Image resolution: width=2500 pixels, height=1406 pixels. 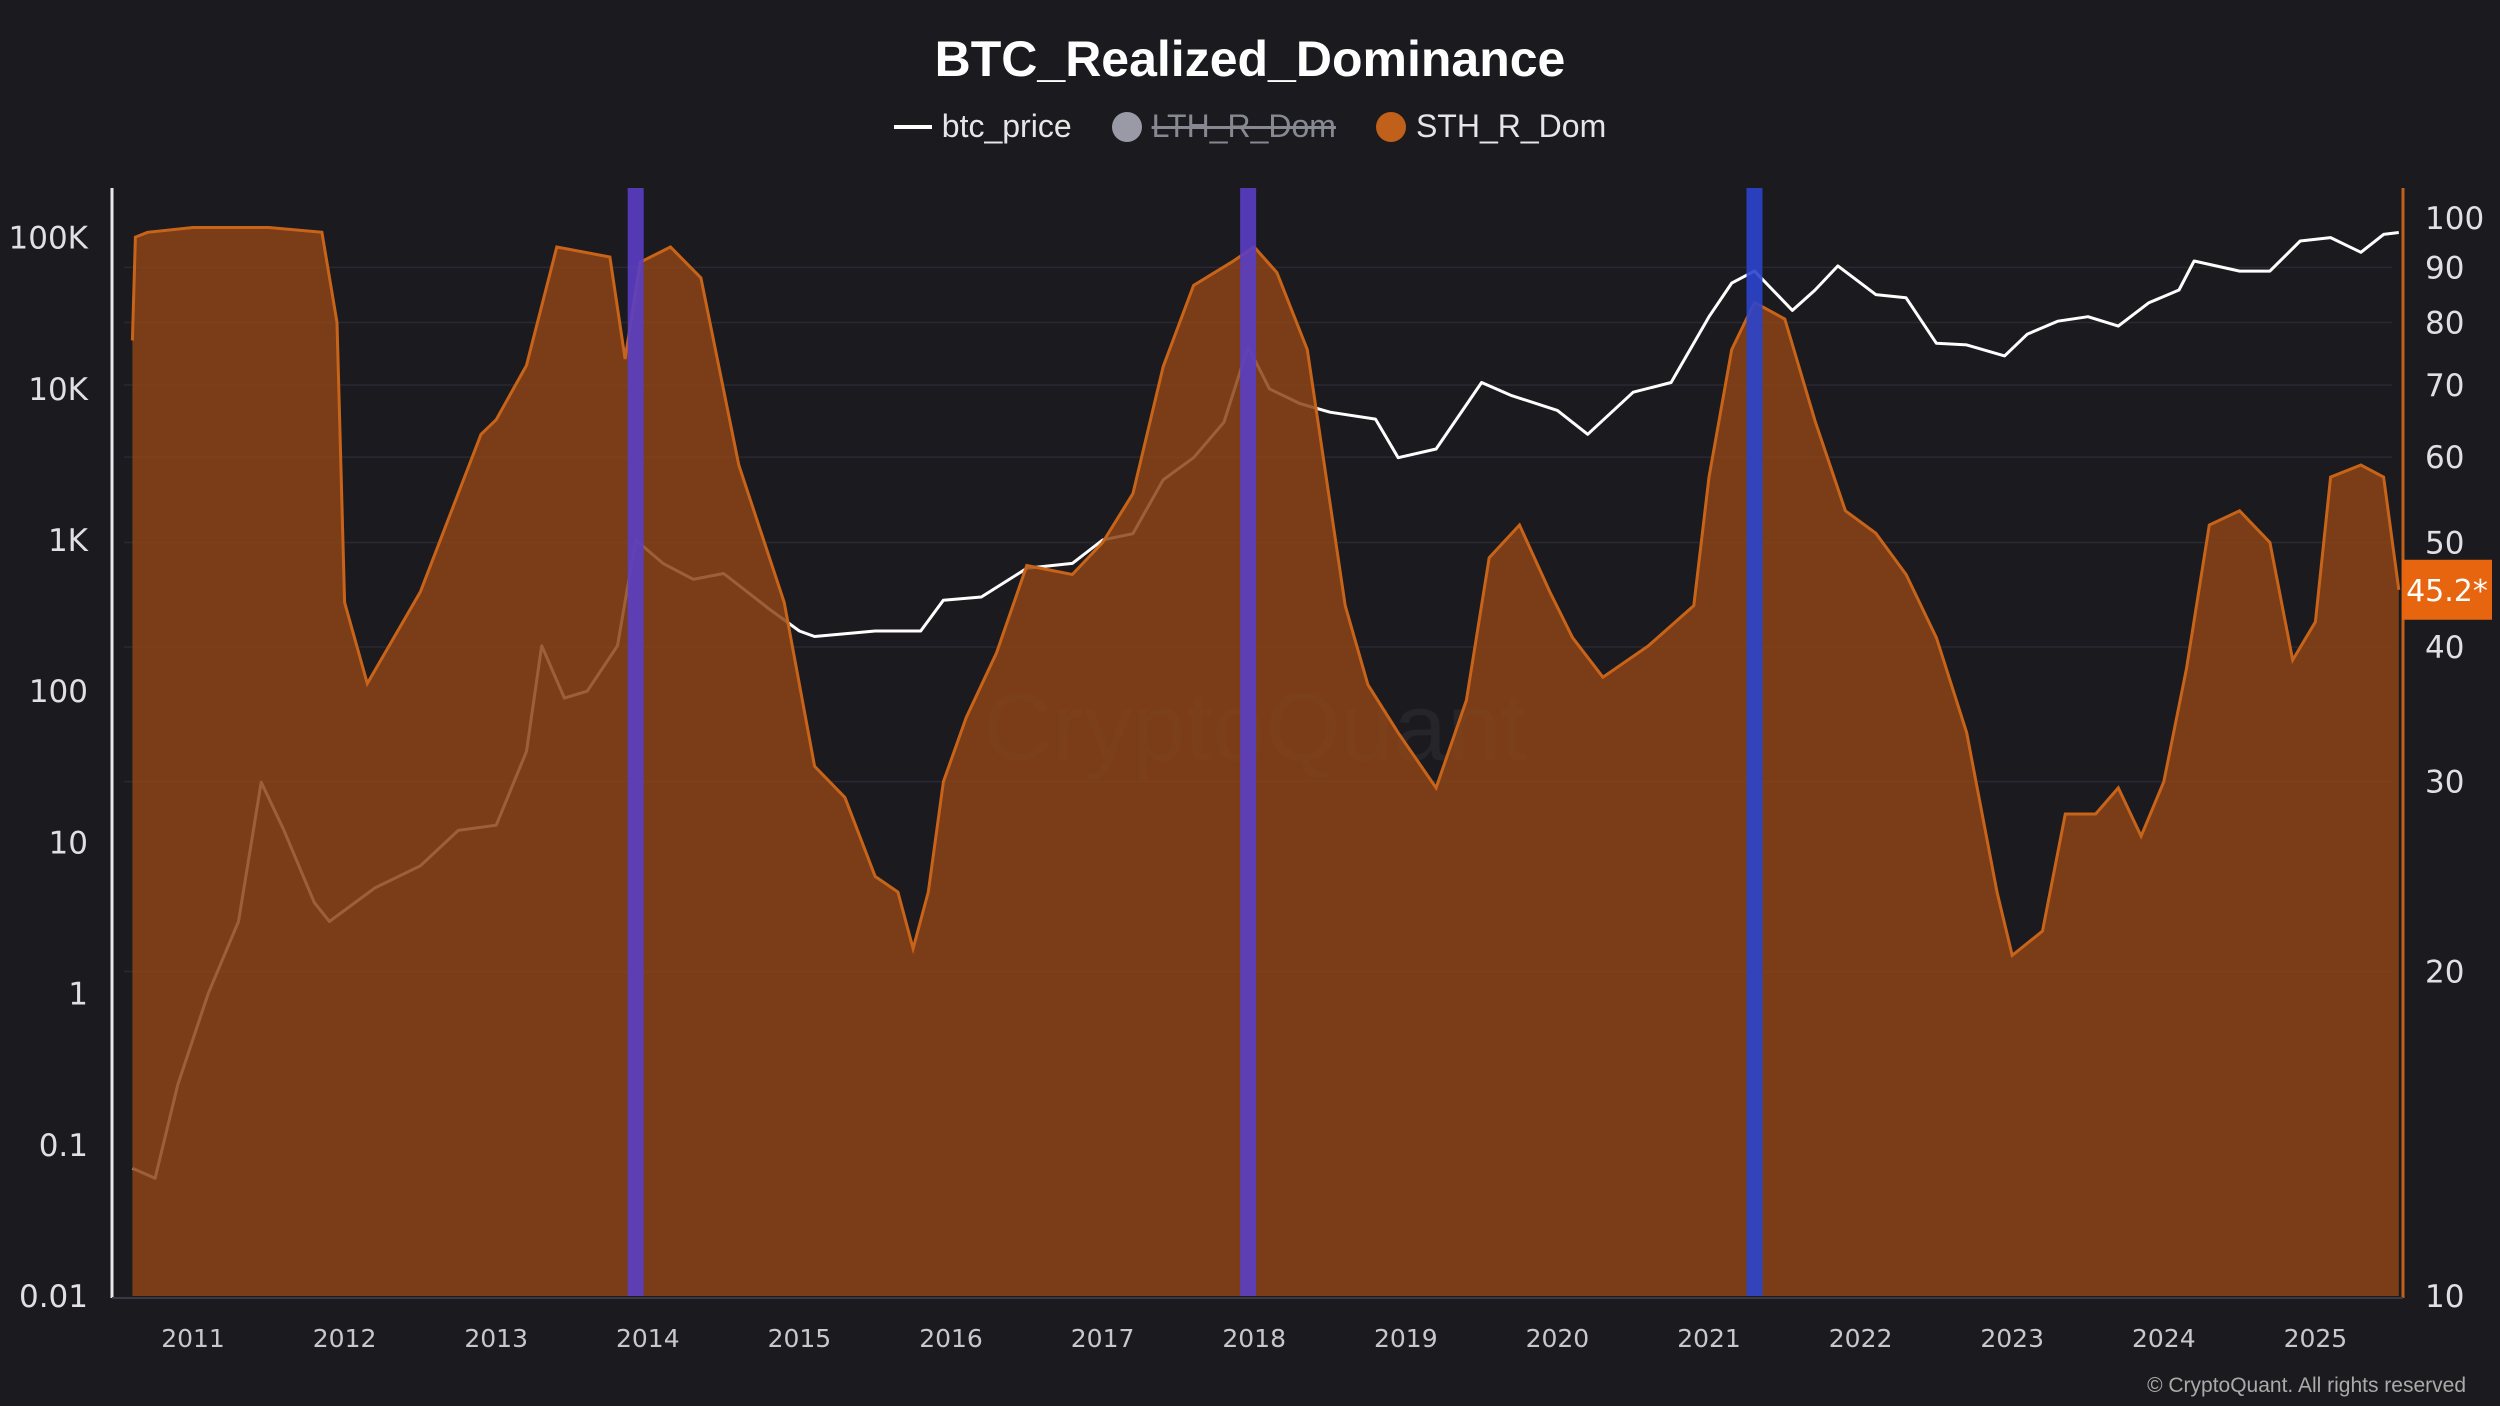 I want to click on x-axis-tick-label: 2019, so click(x=1406, y=1338).